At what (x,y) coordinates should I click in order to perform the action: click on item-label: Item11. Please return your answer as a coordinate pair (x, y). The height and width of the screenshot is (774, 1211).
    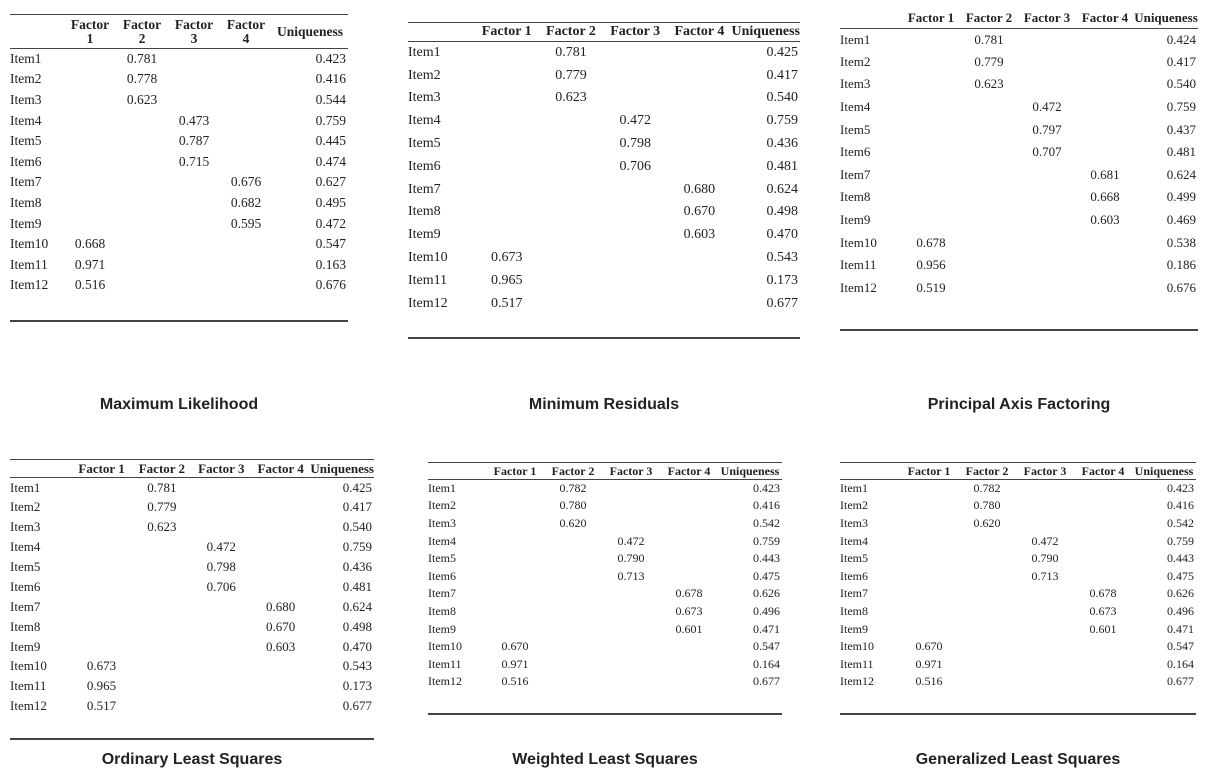
    Looking at the image, I should click on (858, 265).